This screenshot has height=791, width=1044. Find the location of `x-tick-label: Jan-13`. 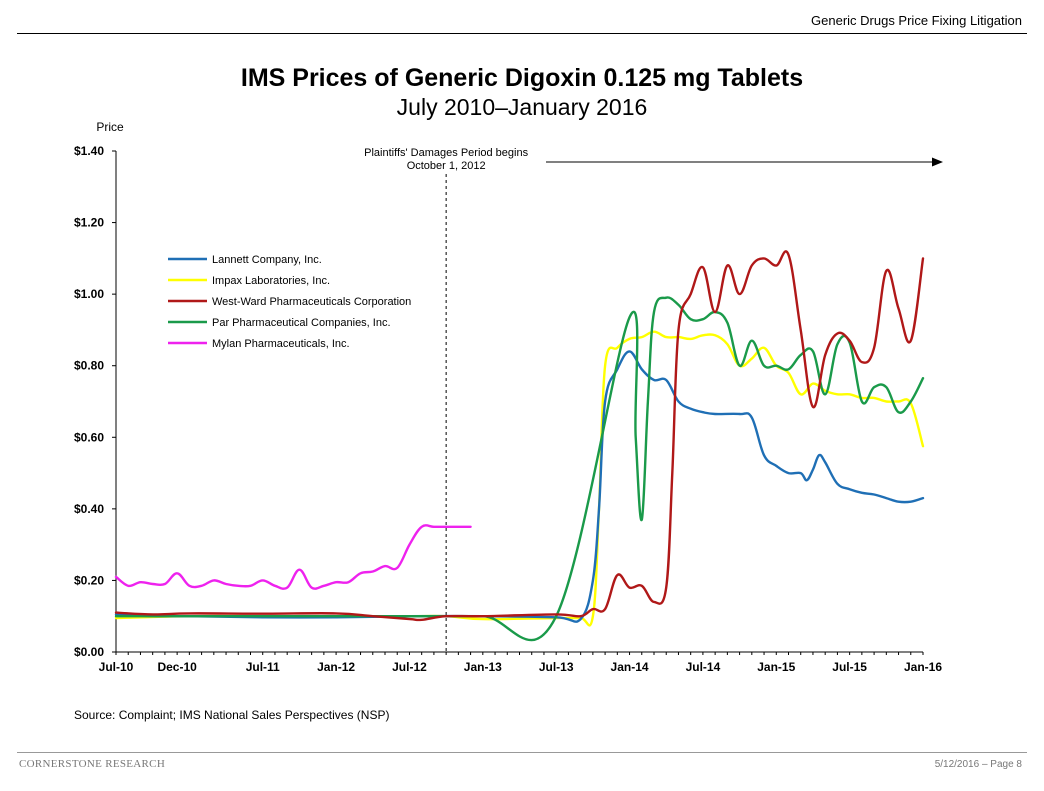

x-tick-label: Jan-13 is located at coordinates (483, 667).